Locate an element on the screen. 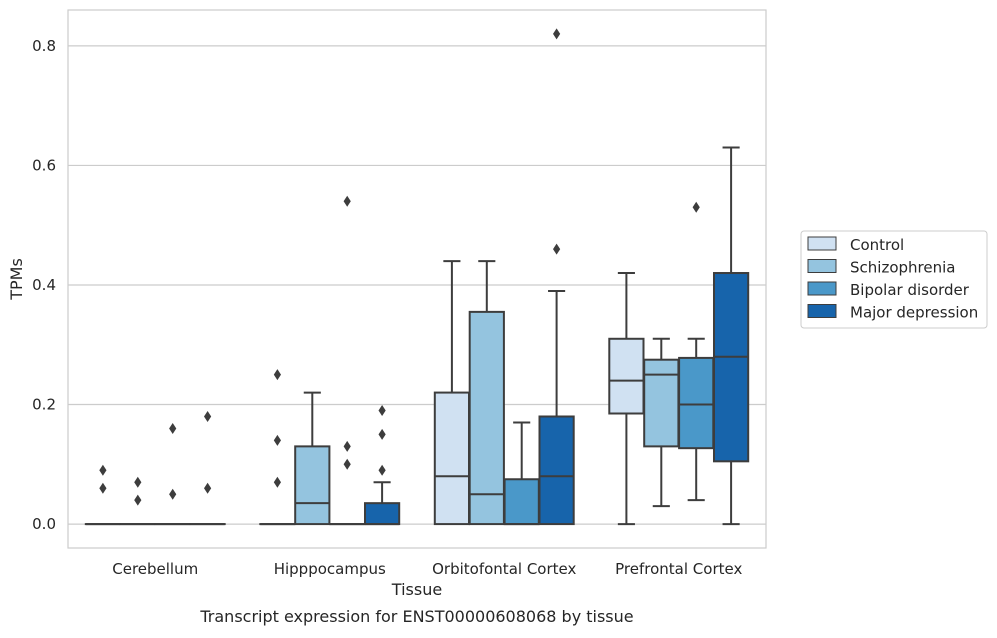 Image resolution: width=997 pixels, height=638 pixels. y-axis-ticks: 0.0 0.2 0.4 0.6 0.8 is located at coordinates (44, 285).